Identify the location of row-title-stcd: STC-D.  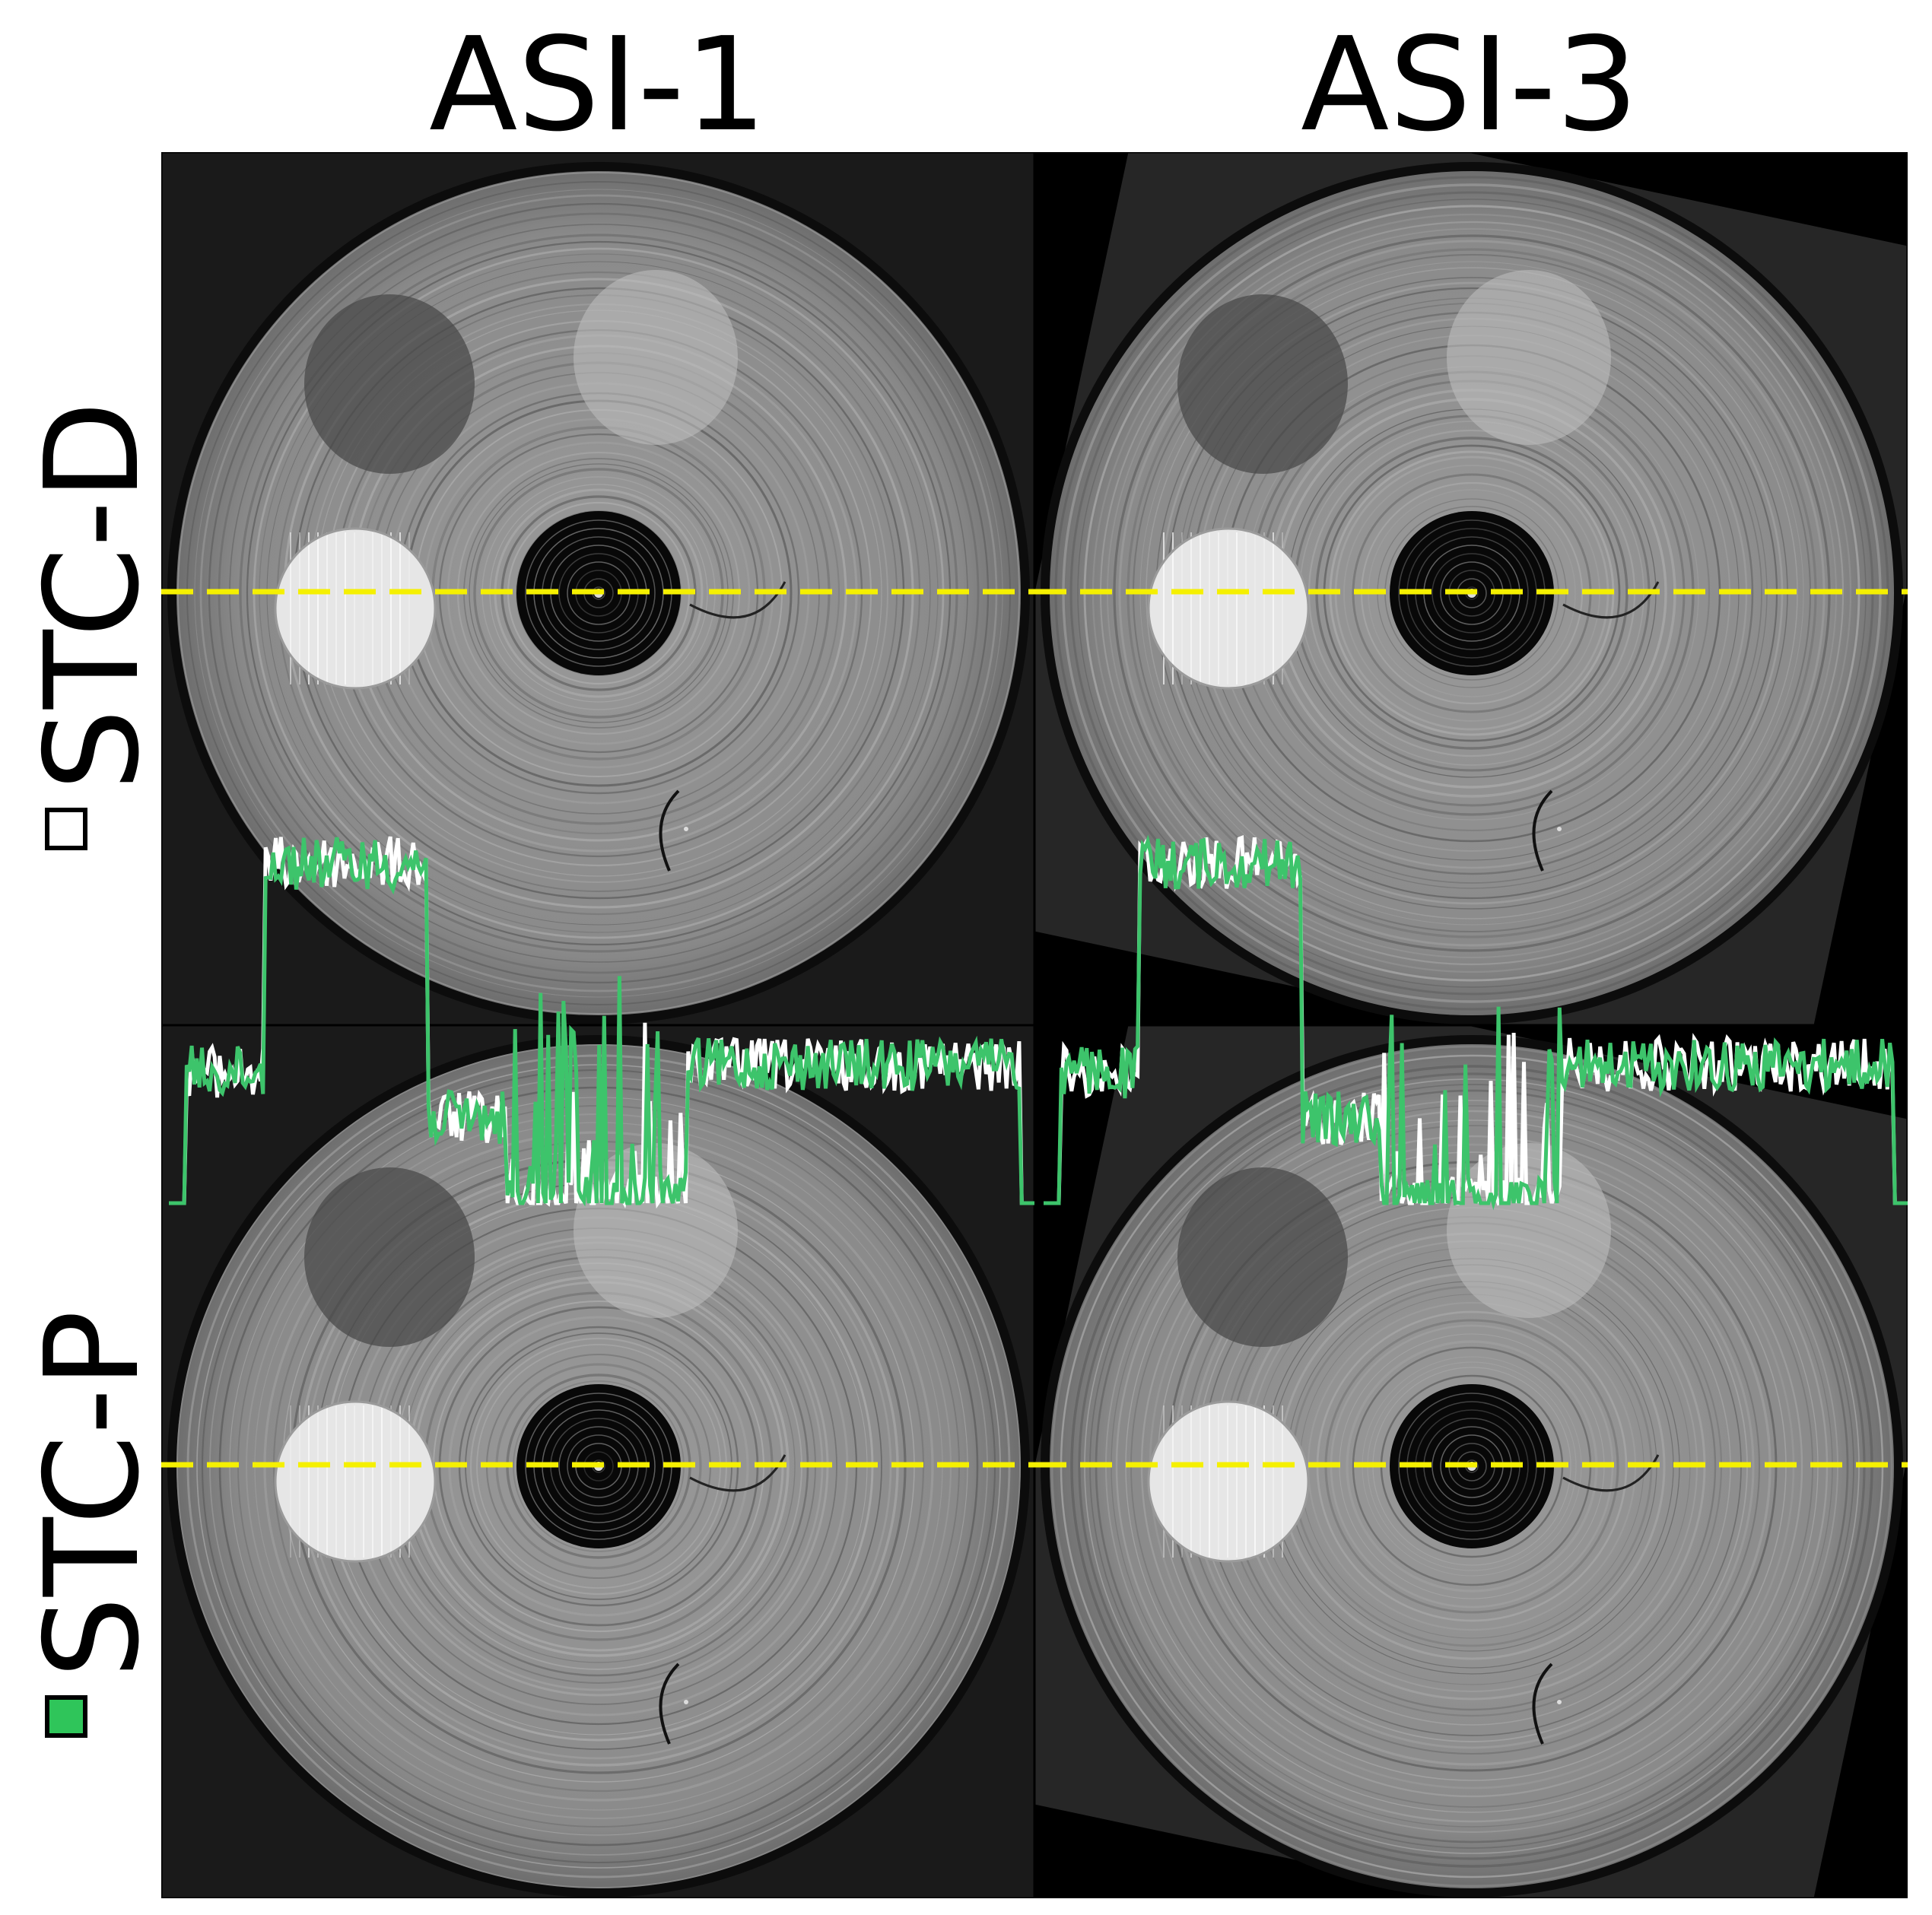
(92, 596).